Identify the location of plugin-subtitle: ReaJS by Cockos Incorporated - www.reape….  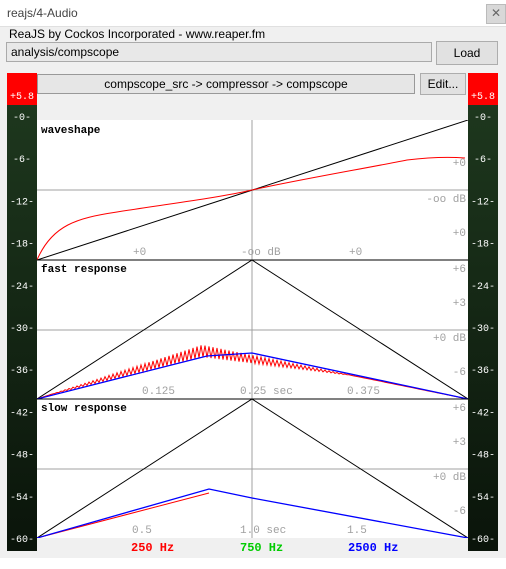
(137, 34).